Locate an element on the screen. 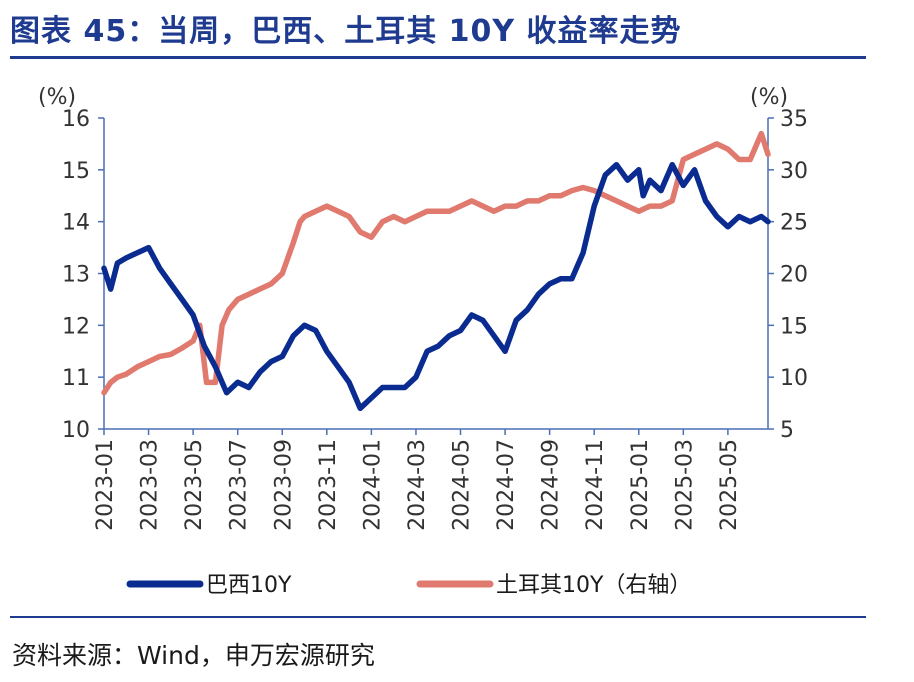 This screenshot has height=682, width=914. x-tick-label: 2025-05 is located at coordinates (729, 485).